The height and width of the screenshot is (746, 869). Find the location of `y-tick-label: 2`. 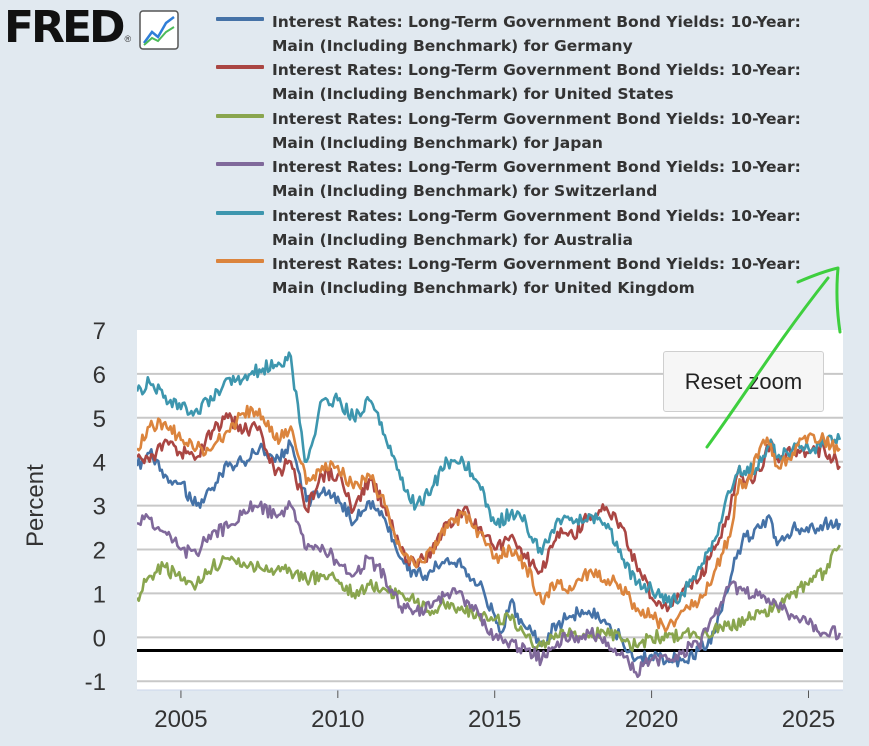

y-tick-label: 2 is located at coordinates (99, 551).